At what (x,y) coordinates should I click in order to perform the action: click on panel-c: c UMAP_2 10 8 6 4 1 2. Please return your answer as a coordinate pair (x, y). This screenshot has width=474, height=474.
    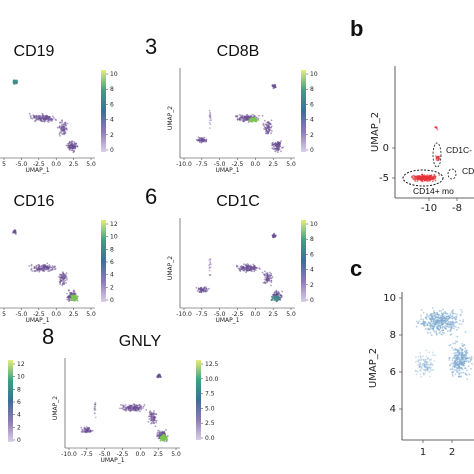
    Looking at the image, I should click on (412, 357).